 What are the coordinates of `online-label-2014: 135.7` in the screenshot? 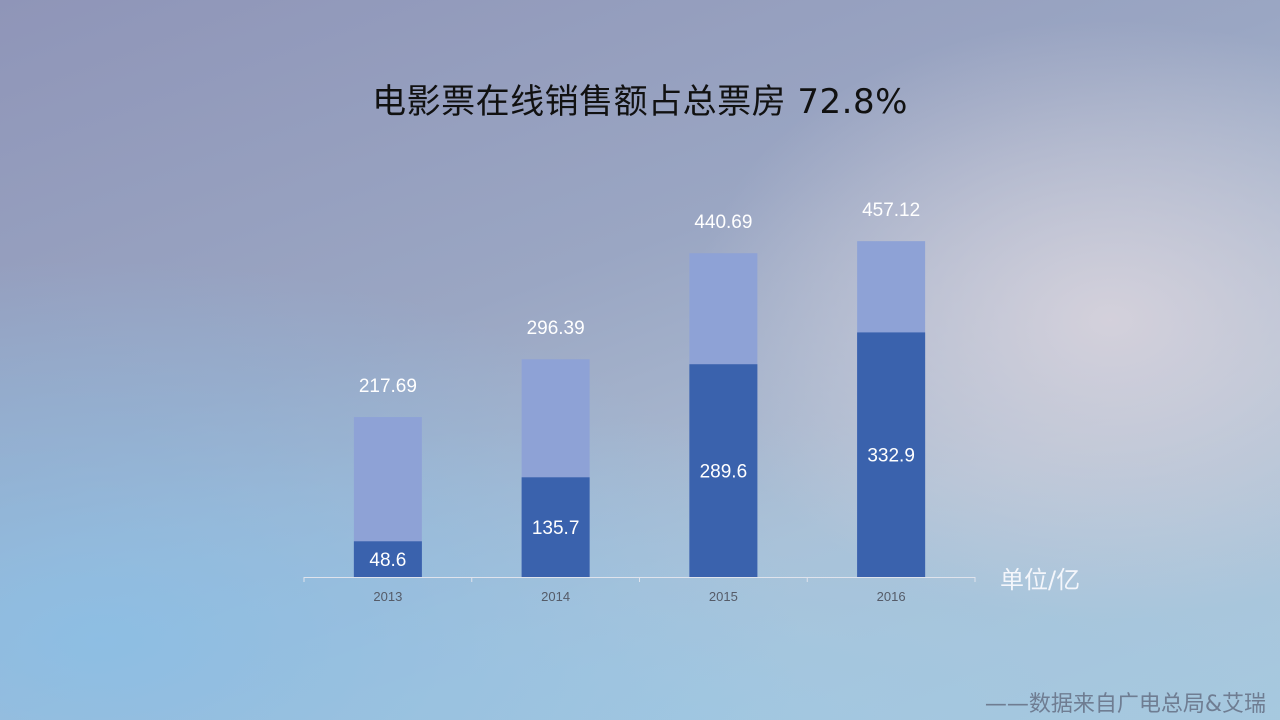 It's located at (556, 528).